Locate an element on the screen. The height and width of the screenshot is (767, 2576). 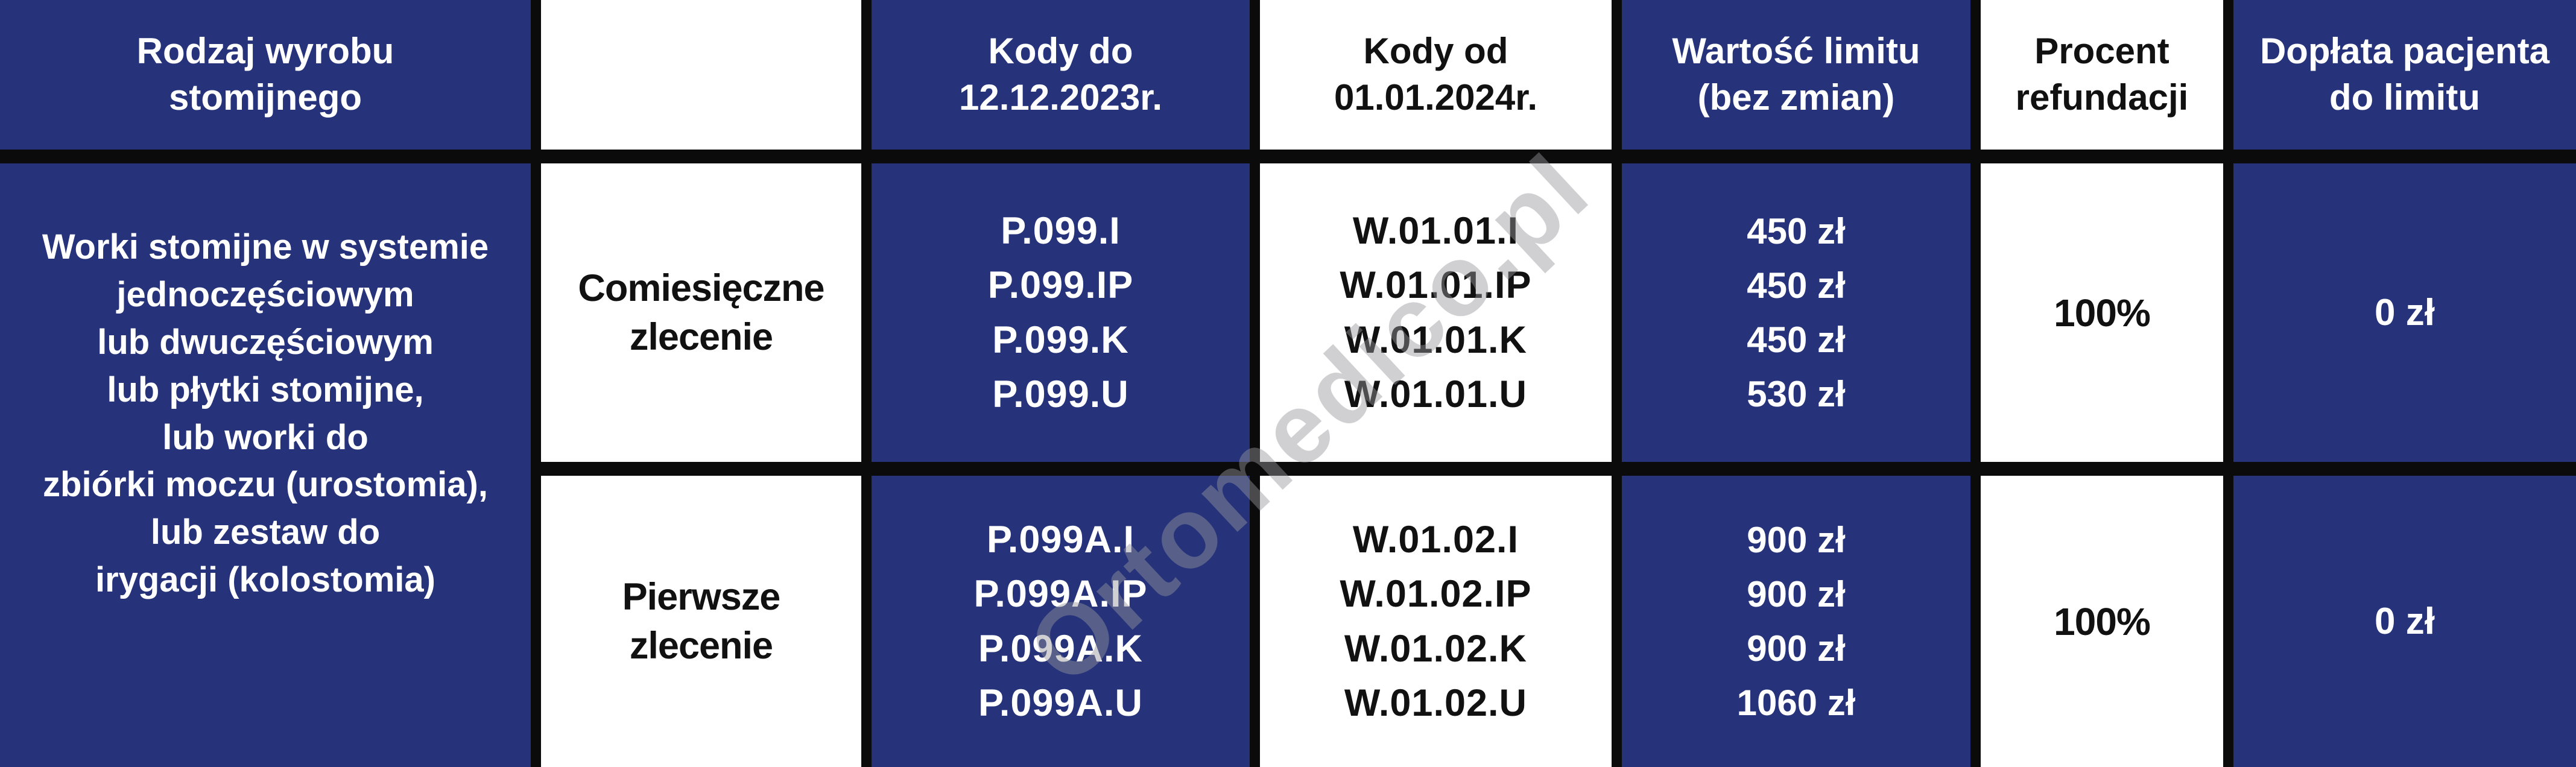
cell-row1-codes-from: W.01.01.I W.01.01.IP W.01.01.K W.01.01.U is located at coordinates (1436, 312).